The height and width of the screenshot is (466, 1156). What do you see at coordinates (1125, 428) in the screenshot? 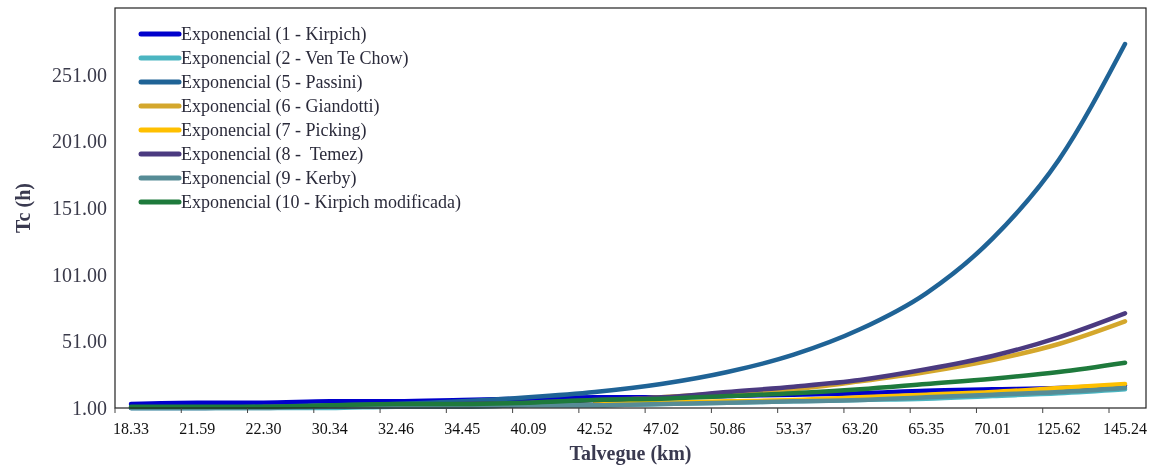
I see `x-tick-label: 145.24` at bounding box center [1125, 428].